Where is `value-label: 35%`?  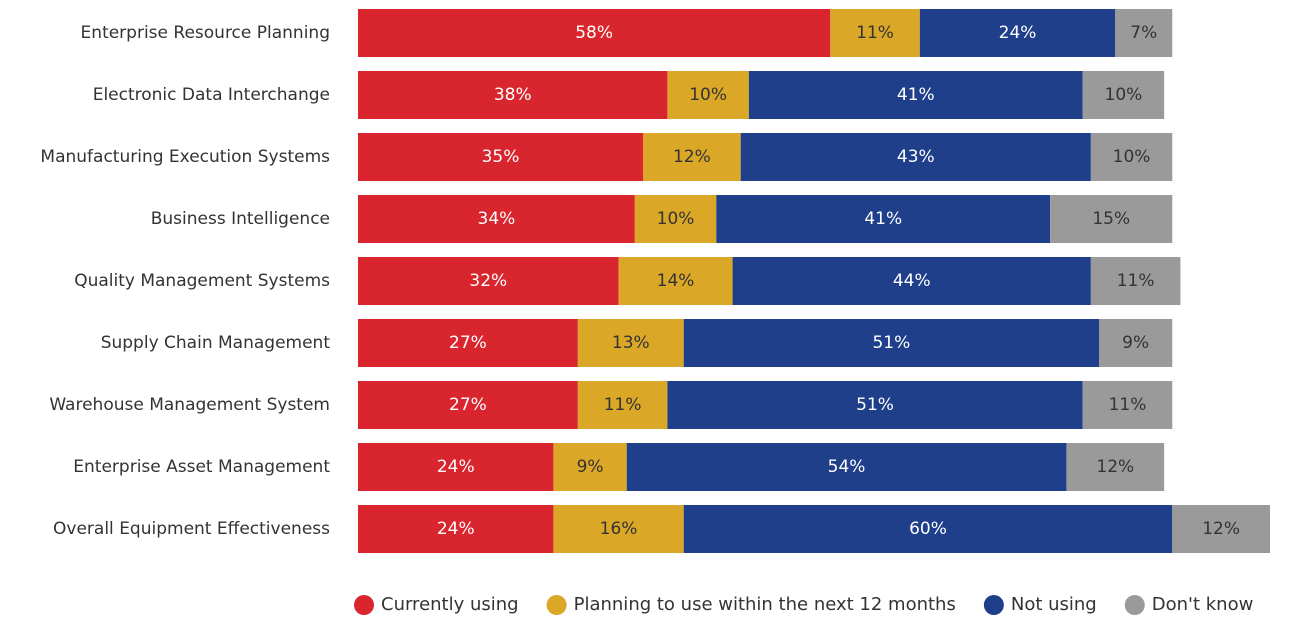 value-label: 35% is located at coordinates (501, 157).